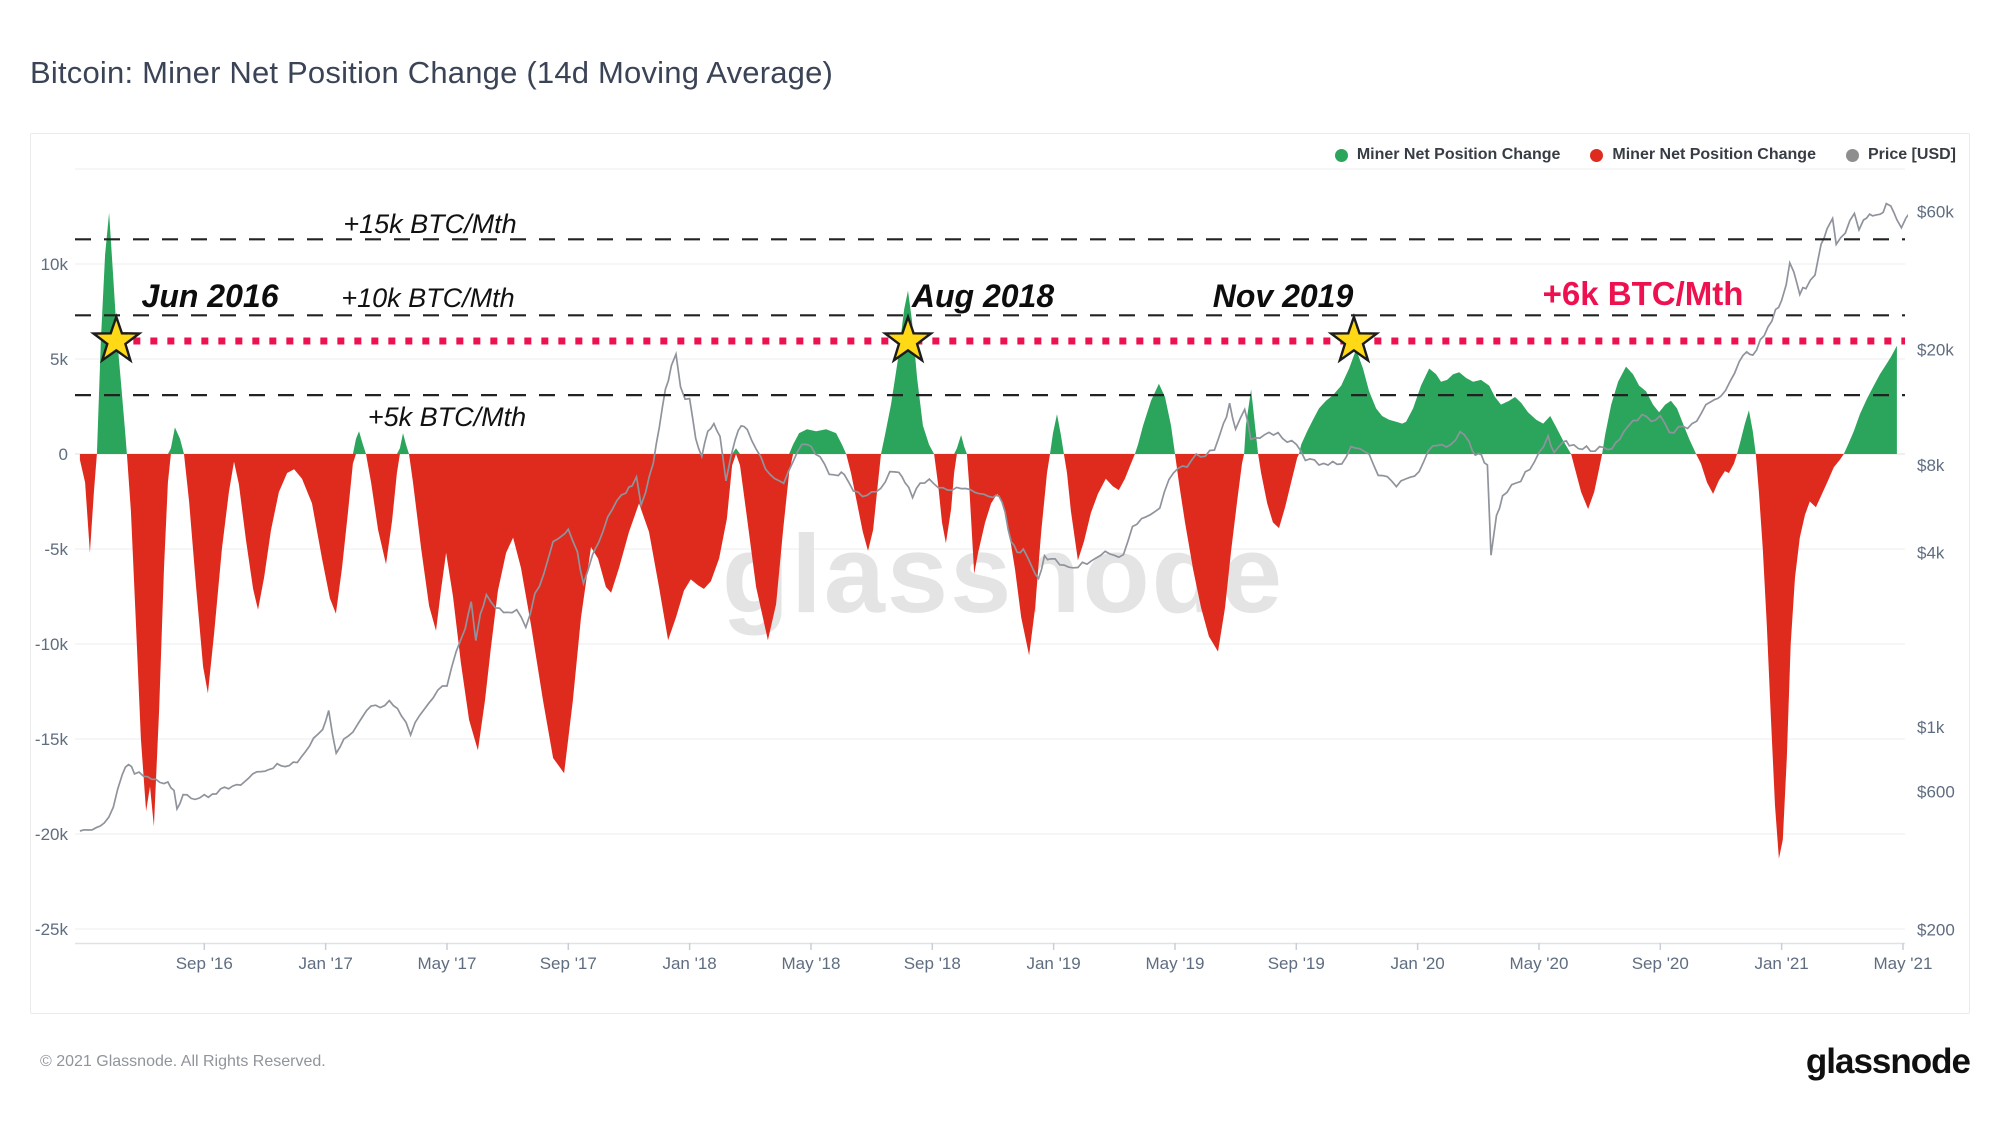 The image size is (2000, 1124). I want to click on x-axis-label: Jan '18, so click(689, 963).